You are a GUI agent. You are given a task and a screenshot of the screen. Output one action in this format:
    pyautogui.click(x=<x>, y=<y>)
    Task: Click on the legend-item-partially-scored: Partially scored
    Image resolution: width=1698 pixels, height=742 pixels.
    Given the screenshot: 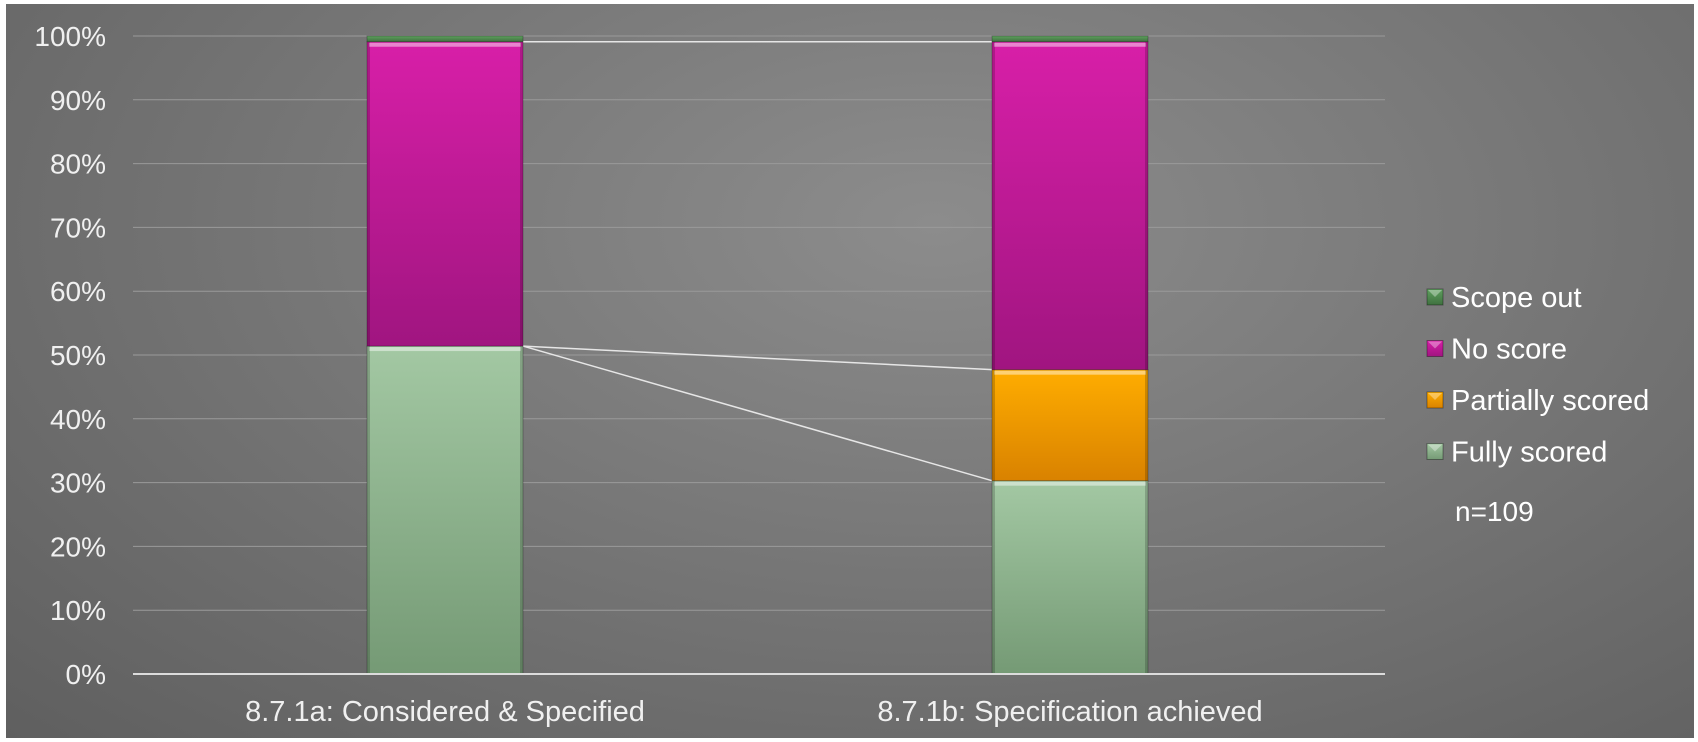 What is the action you would take?
    pyautogui.click(x=1537, y=401)
    